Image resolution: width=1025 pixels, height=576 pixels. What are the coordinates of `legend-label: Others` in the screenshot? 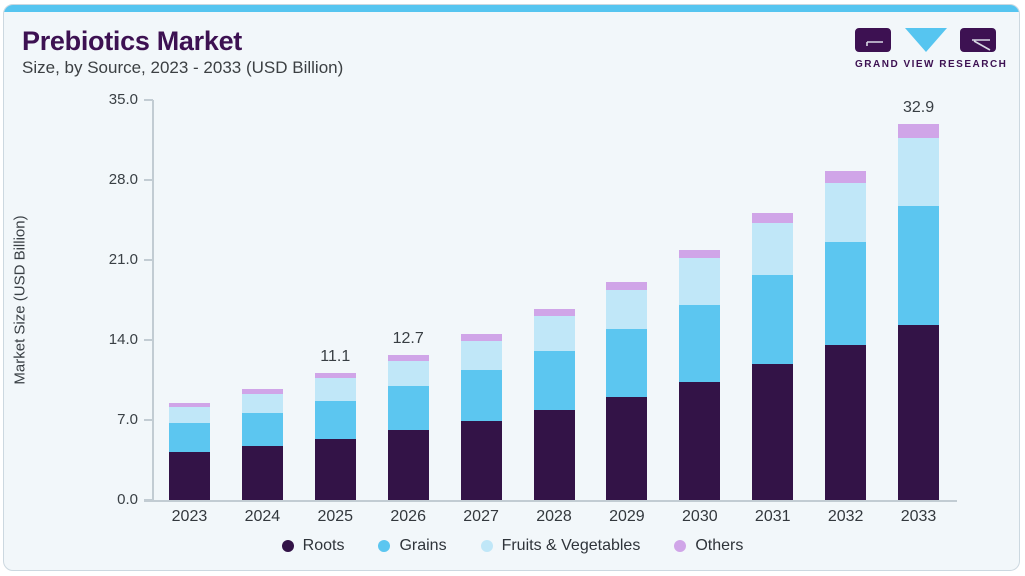 It's located at (719, 545).